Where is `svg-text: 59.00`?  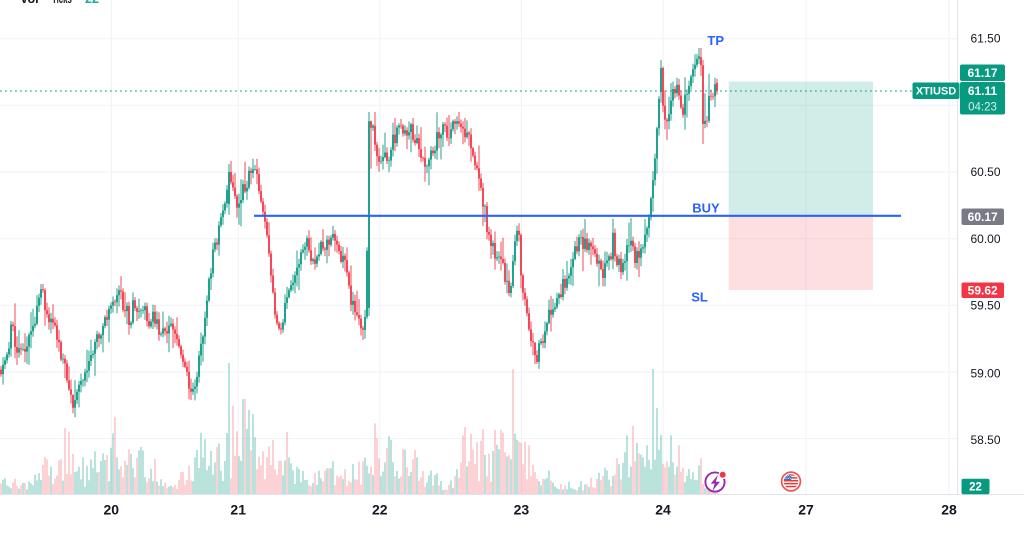
svg-text: 59.00 is located at coordinates (985, 374).